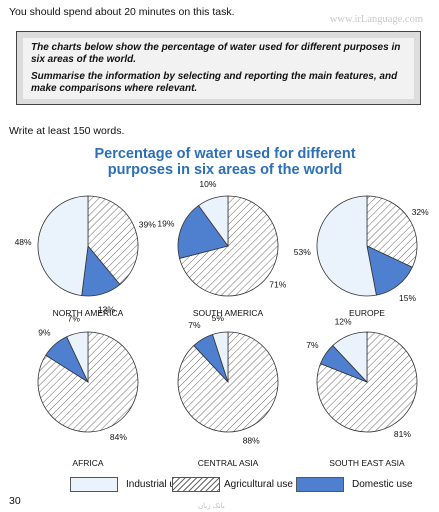 The image size is (439, 512). I want to click on legend-label-domestic: Domestic use, so click(382, 484).